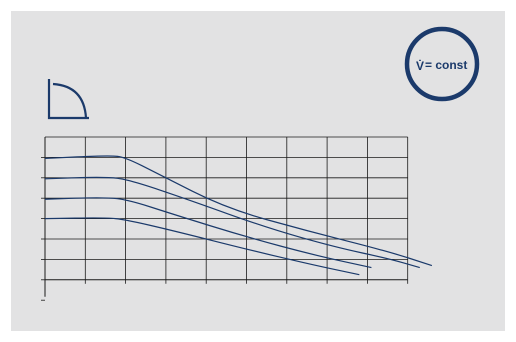 The image size is (516, 342). Describe the element at coordinates (420, 65) in the screenshot. I see `flow-symbol: V̇` at that location.